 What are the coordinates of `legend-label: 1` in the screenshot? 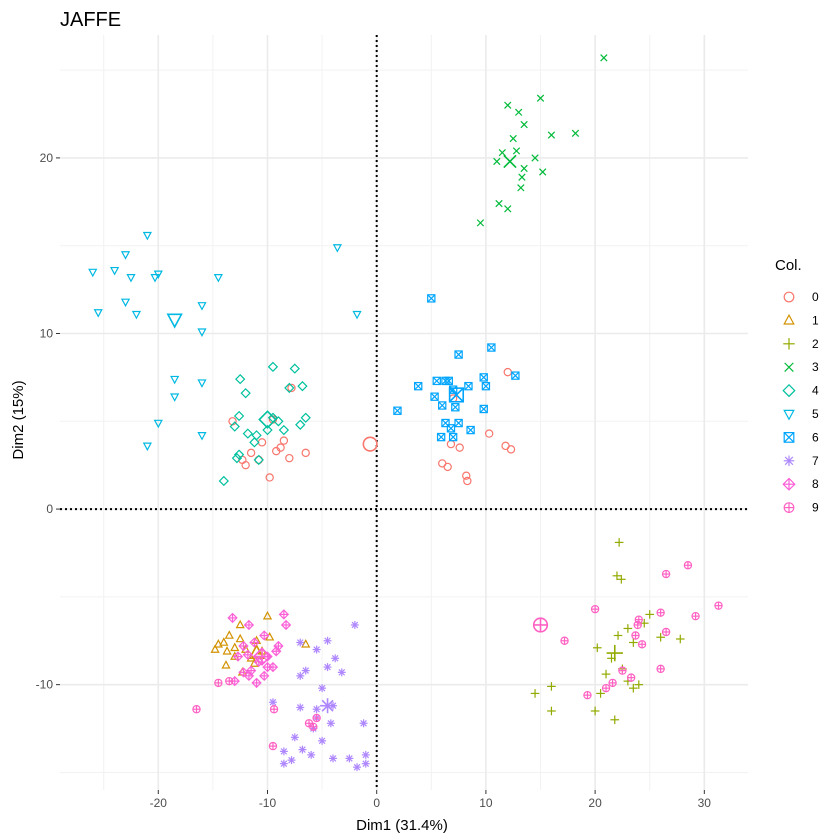 It's located at (815, 320).